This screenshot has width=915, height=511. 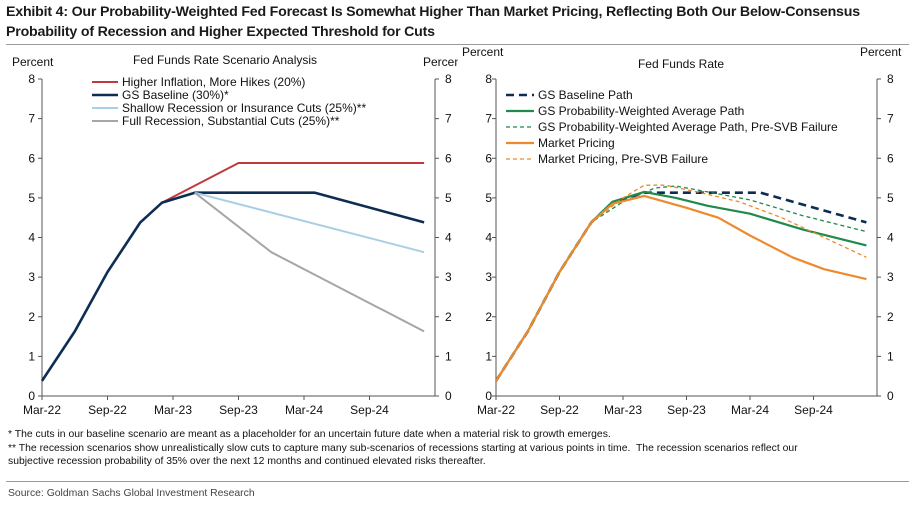 I want to click on legend-label: GS Baseline (30%)*, so click(x=175, y=95).